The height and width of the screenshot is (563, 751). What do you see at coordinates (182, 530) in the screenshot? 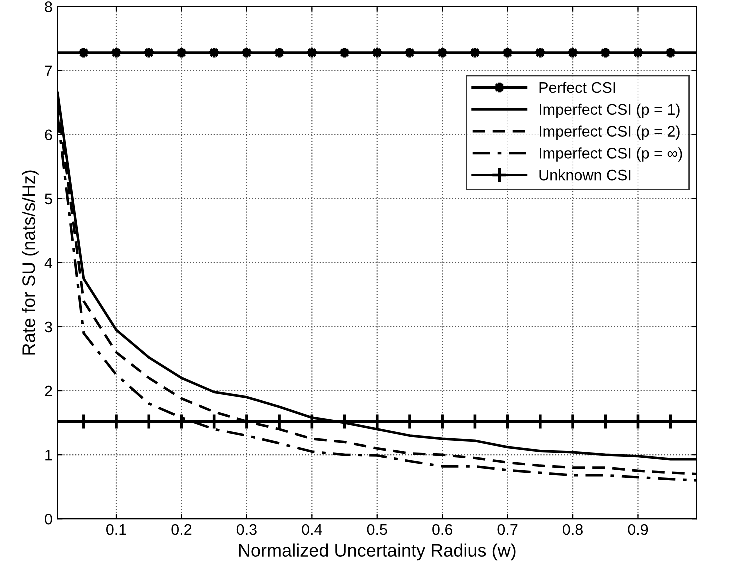
I see `x-tick-label: 0.2` at bounding box center [182, 530].